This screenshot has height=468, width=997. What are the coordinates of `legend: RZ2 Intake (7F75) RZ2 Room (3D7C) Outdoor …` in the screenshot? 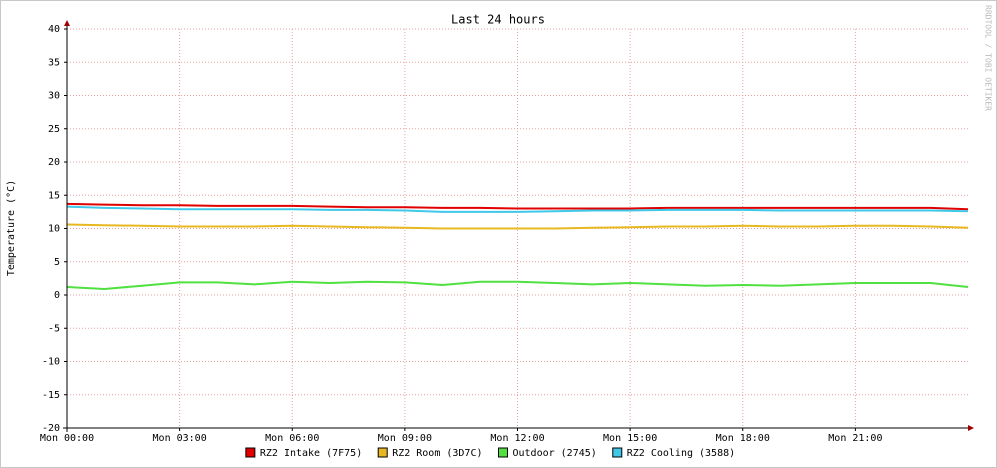 It's located at (490, 453).